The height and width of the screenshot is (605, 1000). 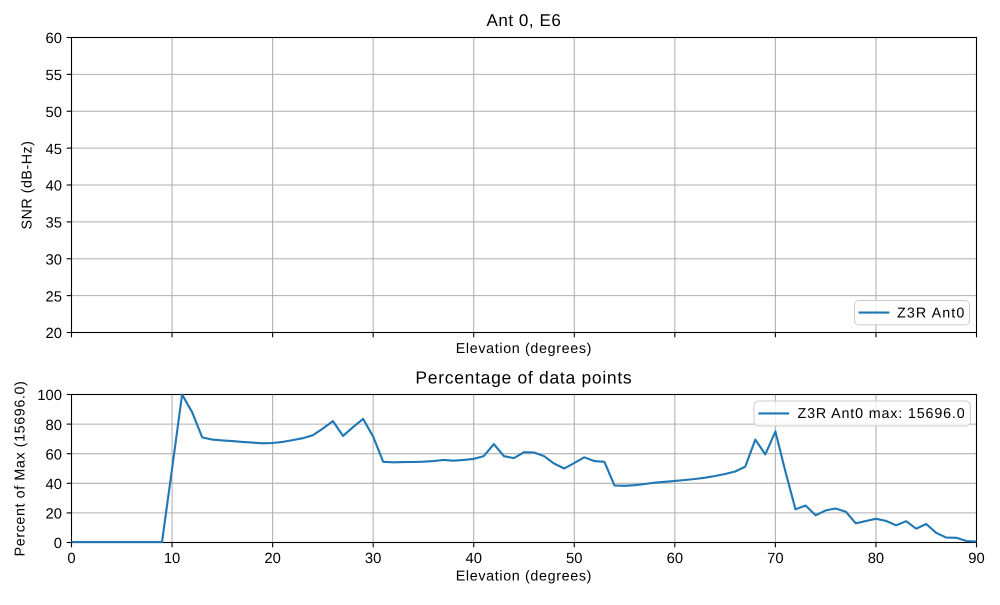 What do you see at coordinates (54, 224) in the screenshot?
I see `svg-text: 35` at bounding box center [54, 224].